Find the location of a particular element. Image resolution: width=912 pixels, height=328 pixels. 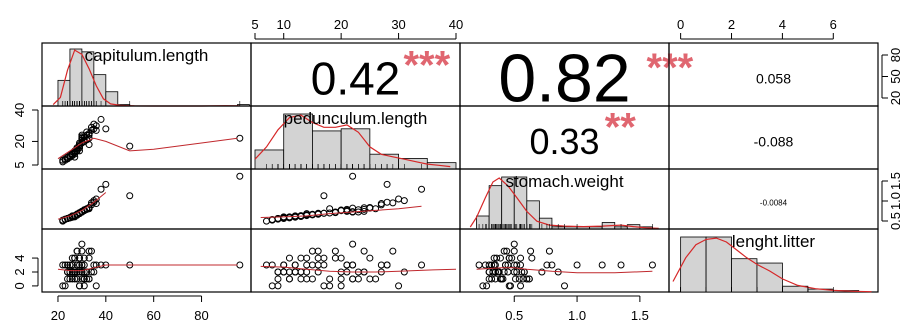

x-tick-label: 0.5 is located at coordinates (514, 315).